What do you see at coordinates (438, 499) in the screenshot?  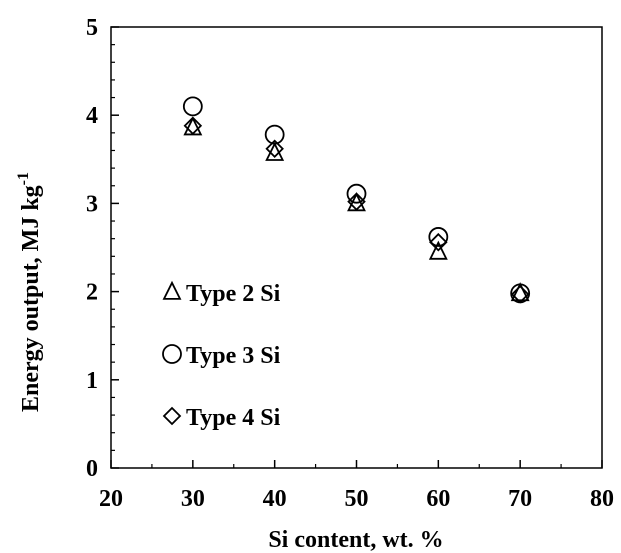 I see `x-tick-label: 60` at bounding box center [438, 499].